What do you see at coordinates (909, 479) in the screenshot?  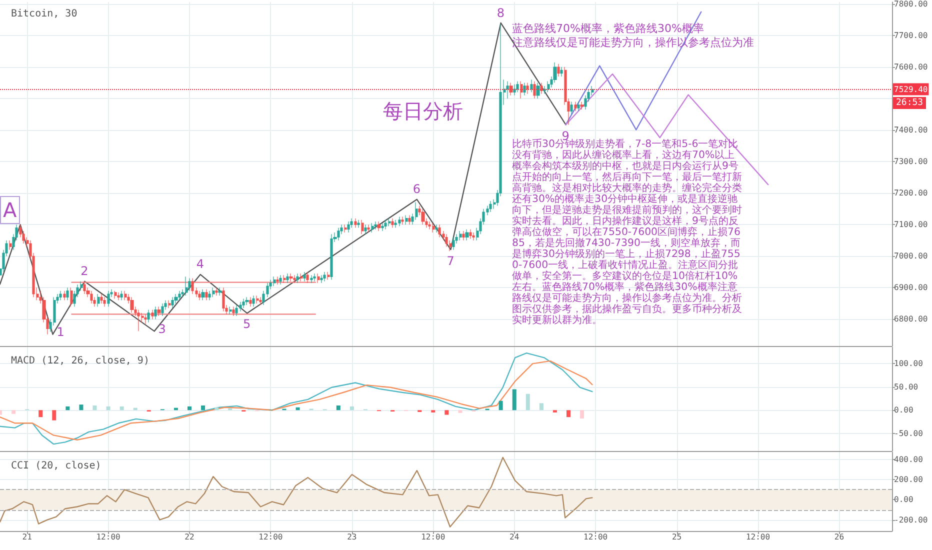 I see `y-tick-label: 200.00` at bounding box center [909, 479].